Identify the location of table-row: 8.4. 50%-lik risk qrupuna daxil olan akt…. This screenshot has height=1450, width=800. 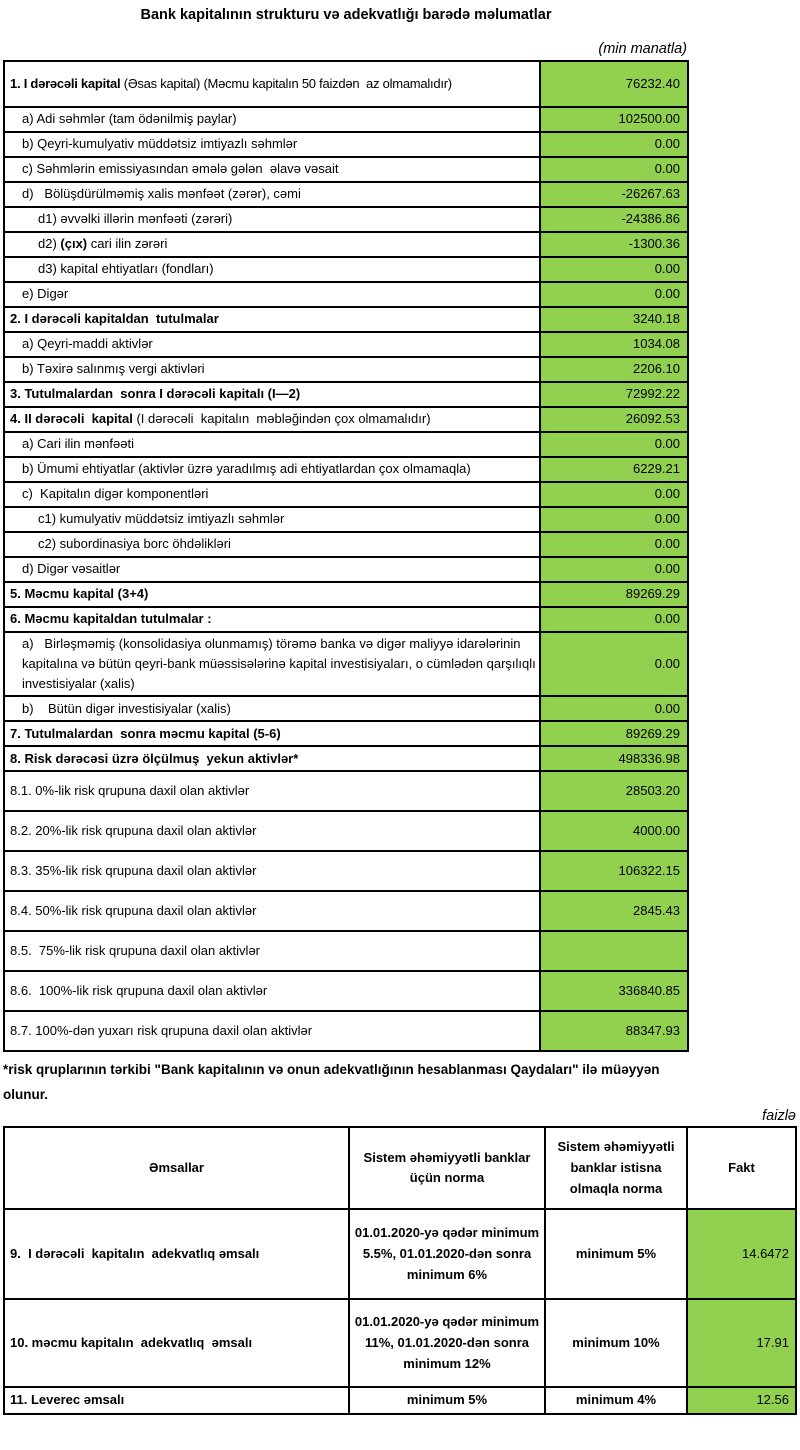
(346, 910).